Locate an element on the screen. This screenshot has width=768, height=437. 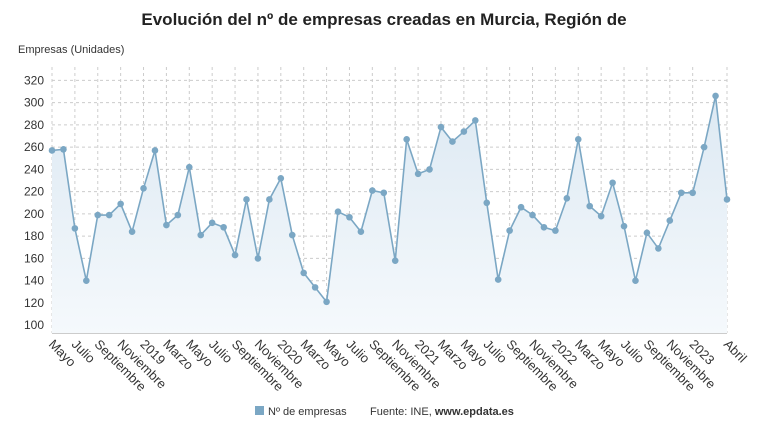
y-tick-label: 140 is located at coordinates (34, 281).